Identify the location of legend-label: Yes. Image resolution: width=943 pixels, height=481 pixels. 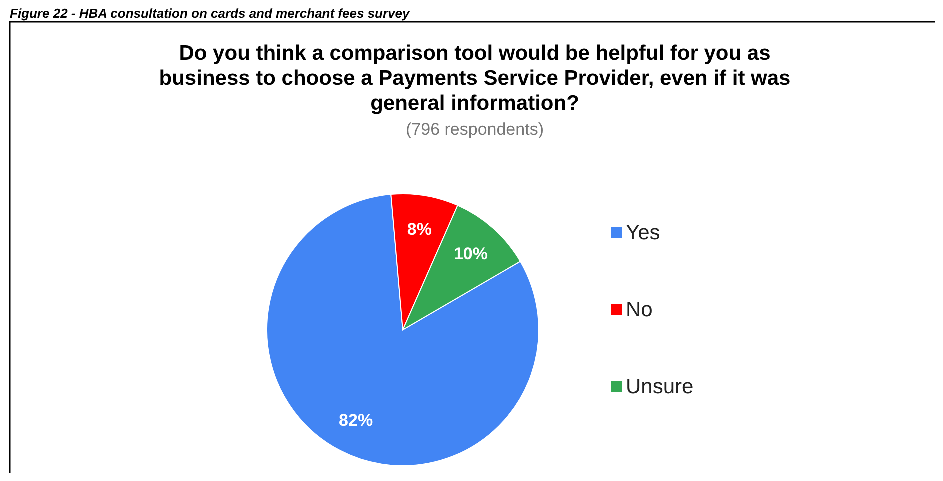
(643, 233).